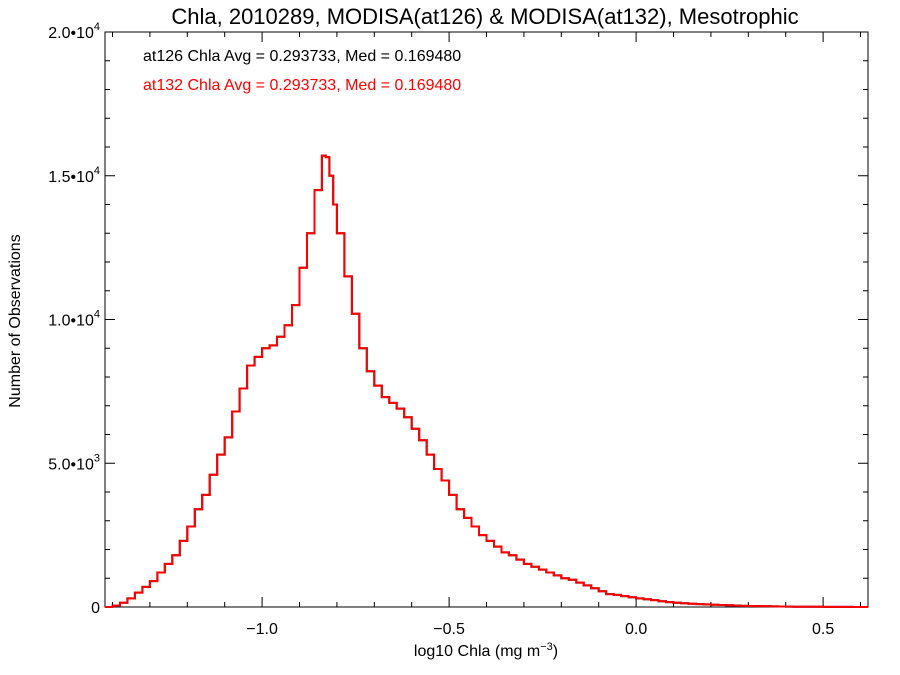  What do you see at coordinates (823, 629) in the screenshot?
I see `x-tick-label: 0.5` at bounding box center [823, 629].